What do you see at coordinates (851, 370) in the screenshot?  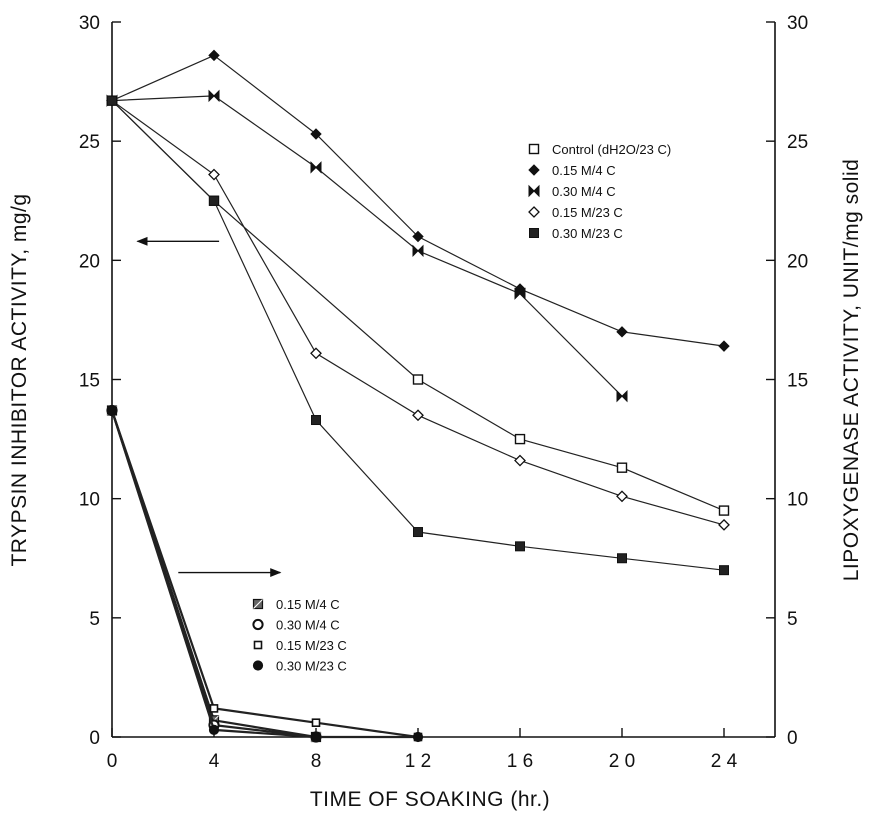 I see `y-axis-title-right: LIPOXYGENASE ACTIVITY, UNIT/mg solid` at bounding box center [851, 370].